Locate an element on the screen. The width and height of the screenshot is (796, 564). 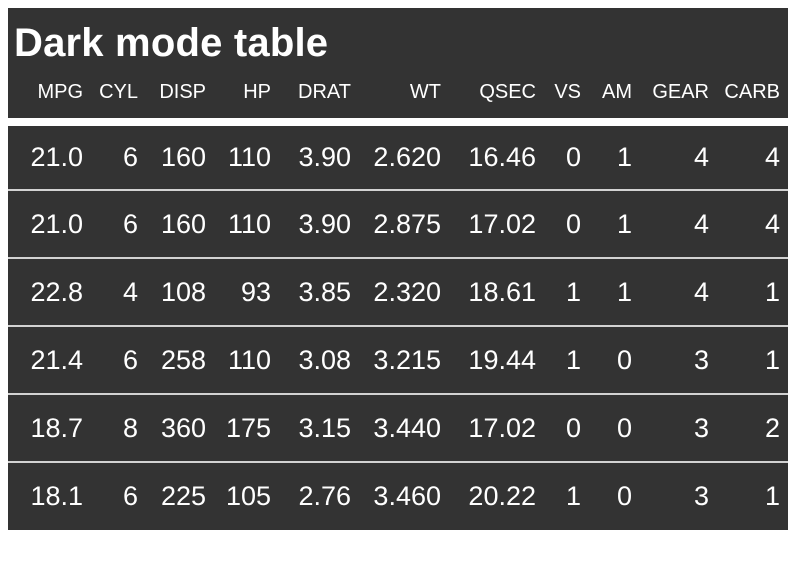
cell-hp: 105 is located at coordinates (250, 495).